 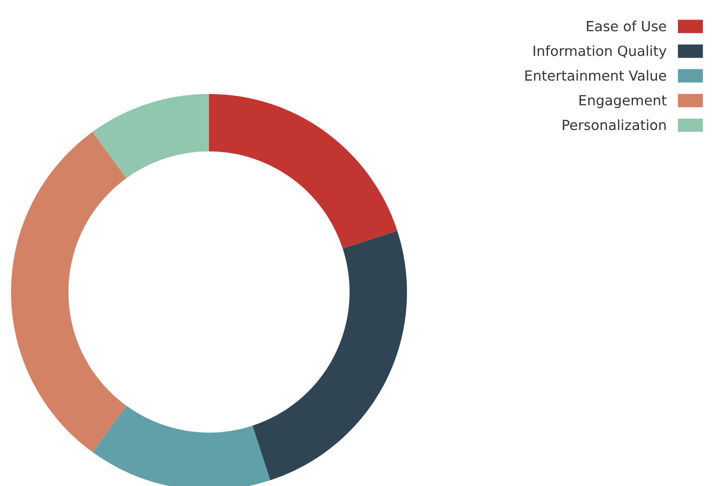 What do you see at coordinates (623, 101) in the screenshot?
I see `legend-label: Engagement` at bounding box center [623, 101].